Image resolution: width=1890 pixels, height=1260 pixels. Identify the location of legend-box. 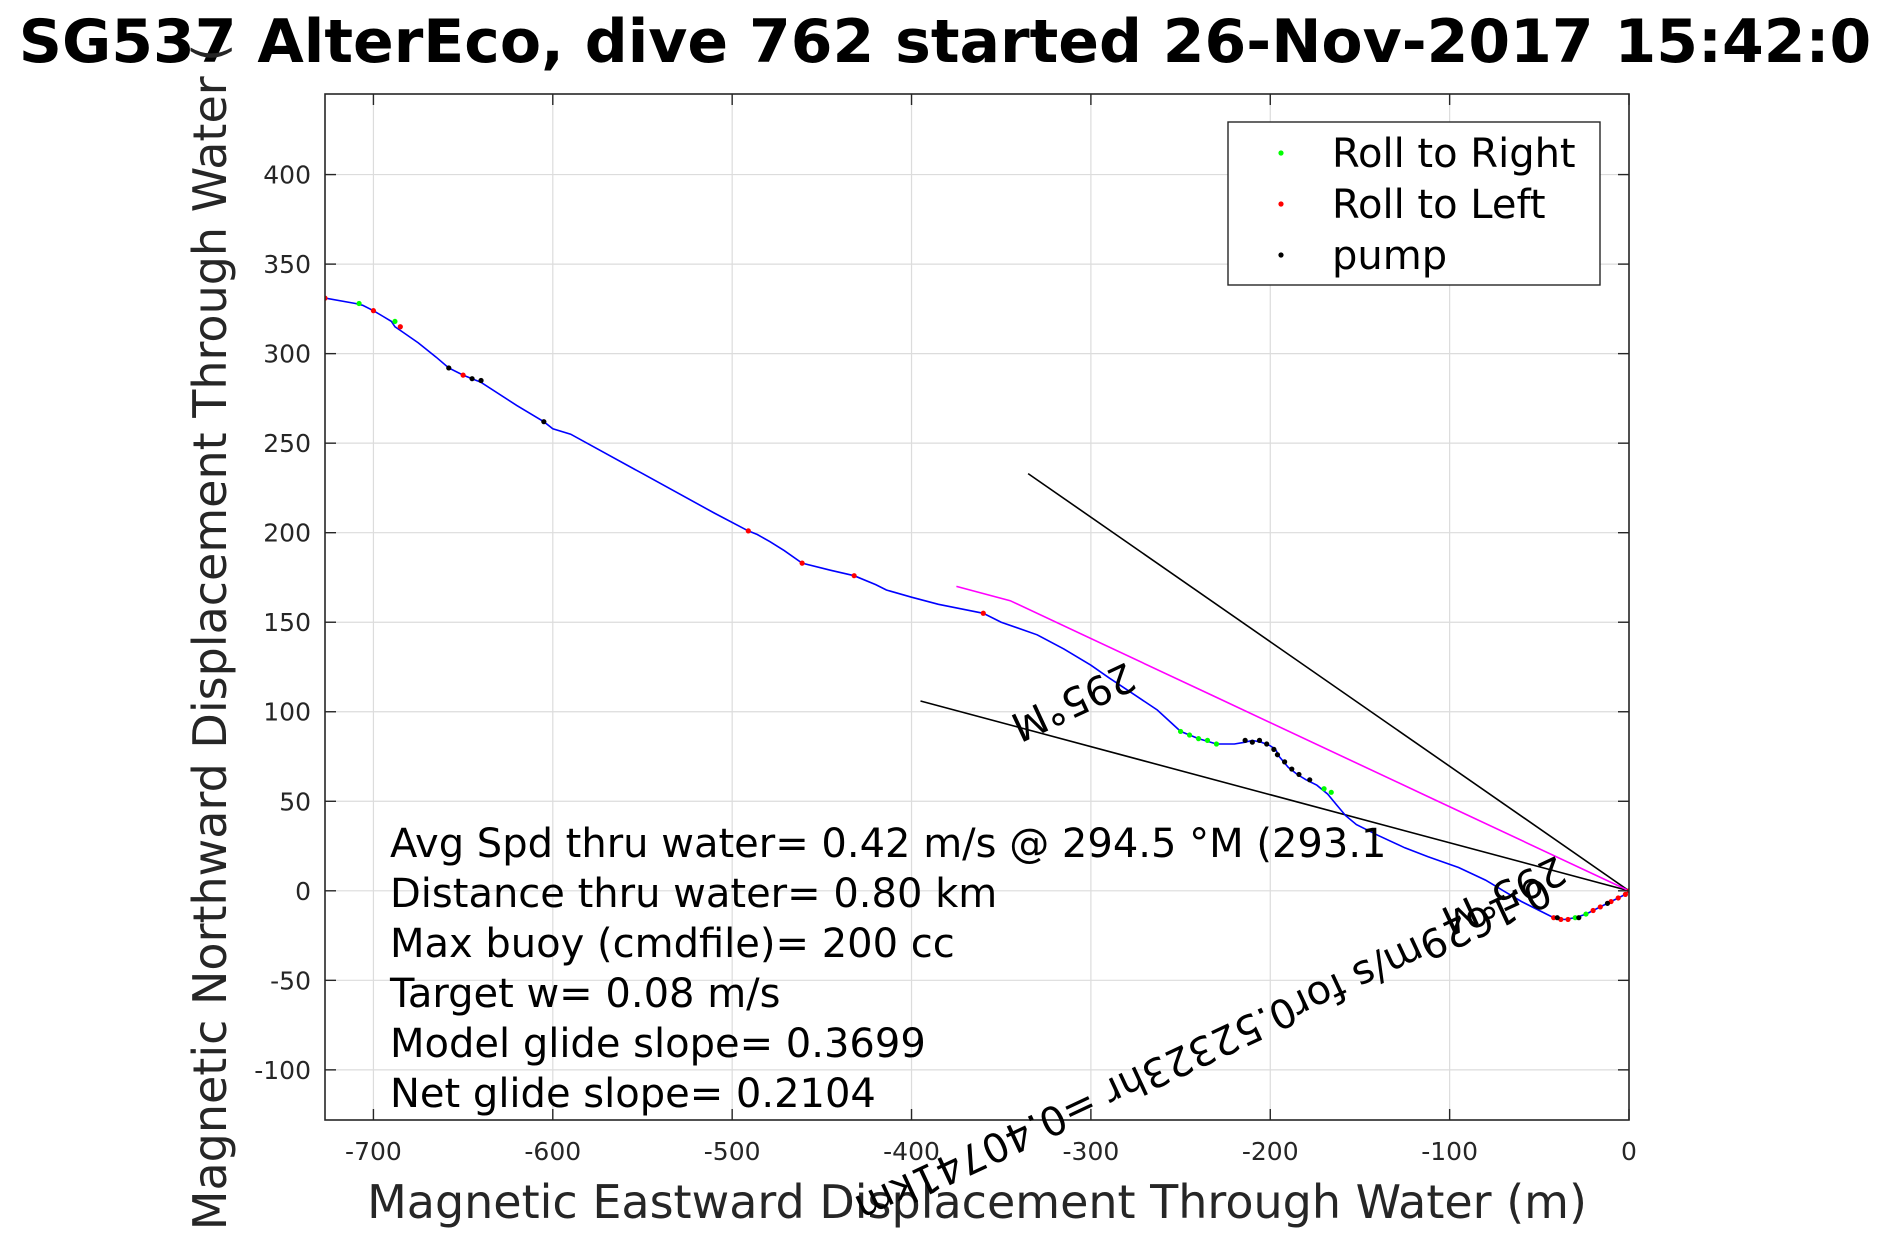
(1414, 203).